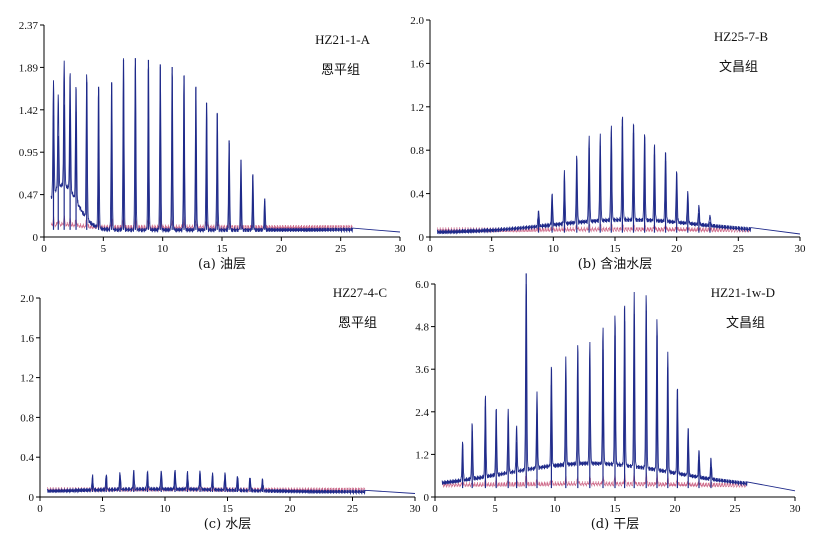 This screenshot has width=825, height=541. Describe the element at coordinates (29, 153) in the screenshot. I see `y-tick-label: 0.95` at that location.